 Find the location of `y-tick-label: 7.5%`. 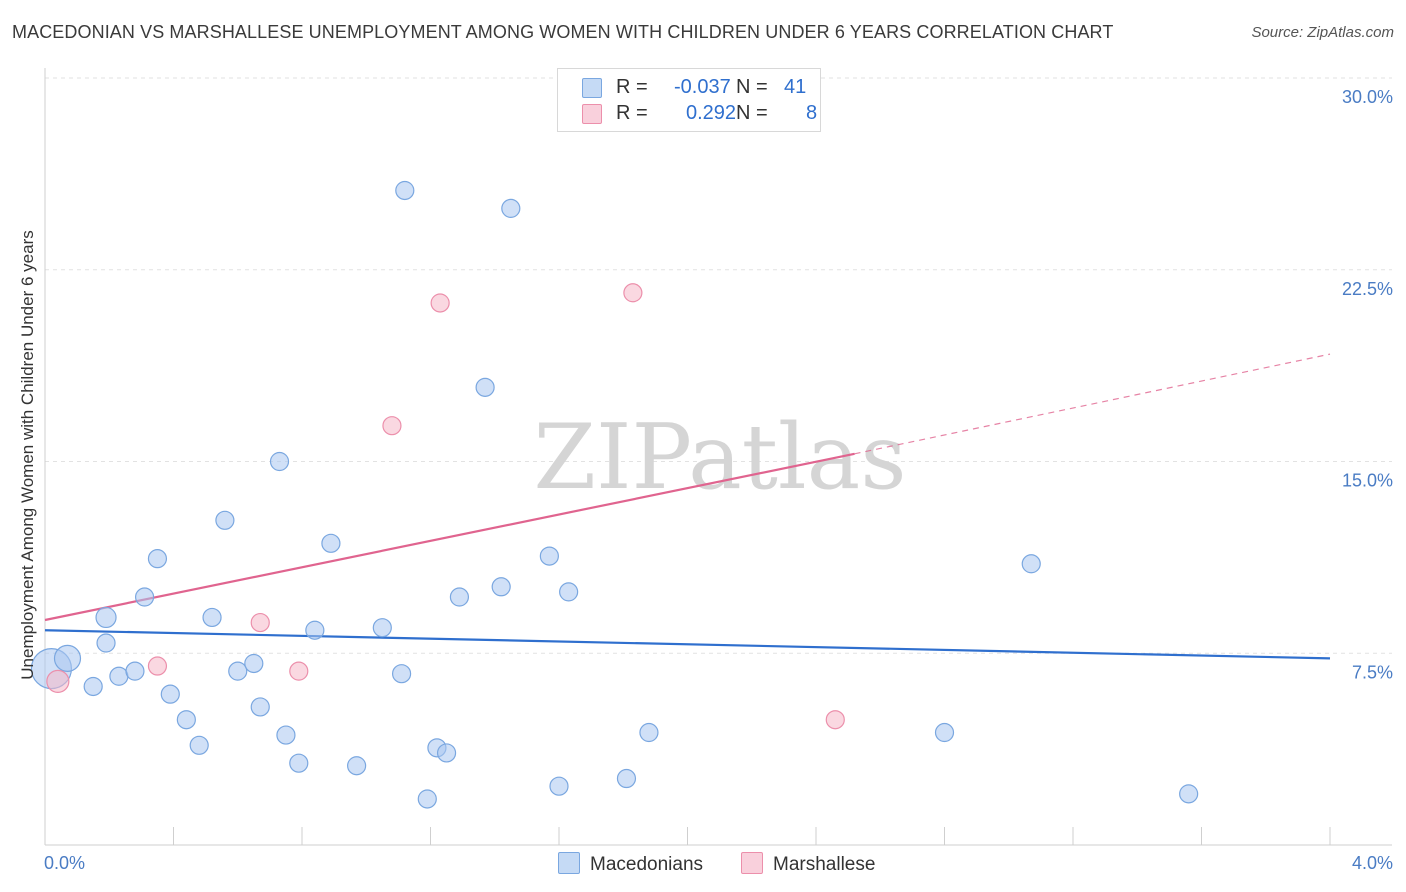

y-tick-label: 7.5% is located at coordinates (1372, 672).